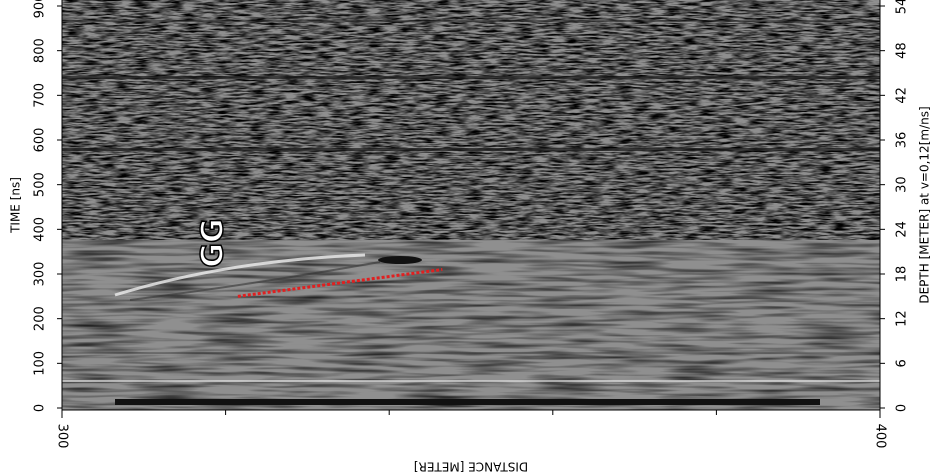 The height and width of the screenshot is (472, 937). I want to click on y2-tick-label: 6, so click(902, 363).